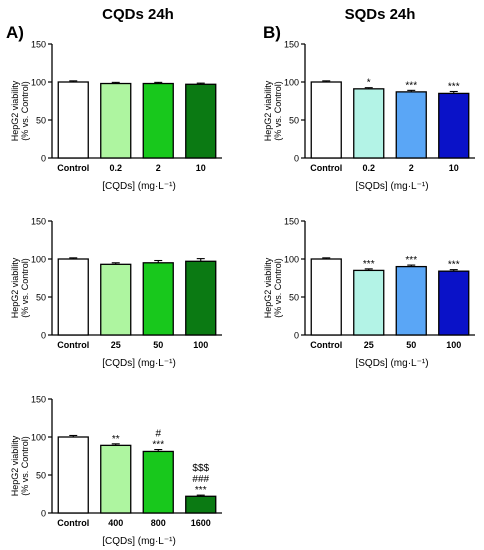 The height and width of the screenshot is (550, 484). What do you see at coordinates (138, 14) in the screenshot?
I see `panel-a-title: CQDs 24h` at bounding box center [138, 14].